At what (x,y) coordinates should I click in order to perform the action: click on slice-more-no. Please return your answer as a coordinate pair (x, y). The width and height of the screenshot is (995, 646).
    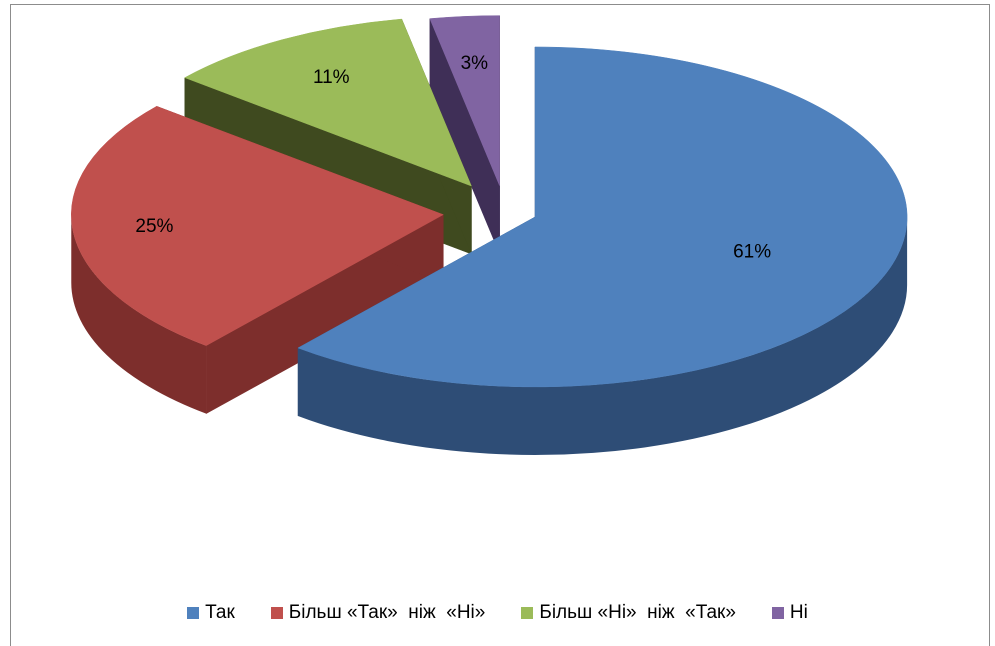
    Looking at the image, I should click on (328, 102).